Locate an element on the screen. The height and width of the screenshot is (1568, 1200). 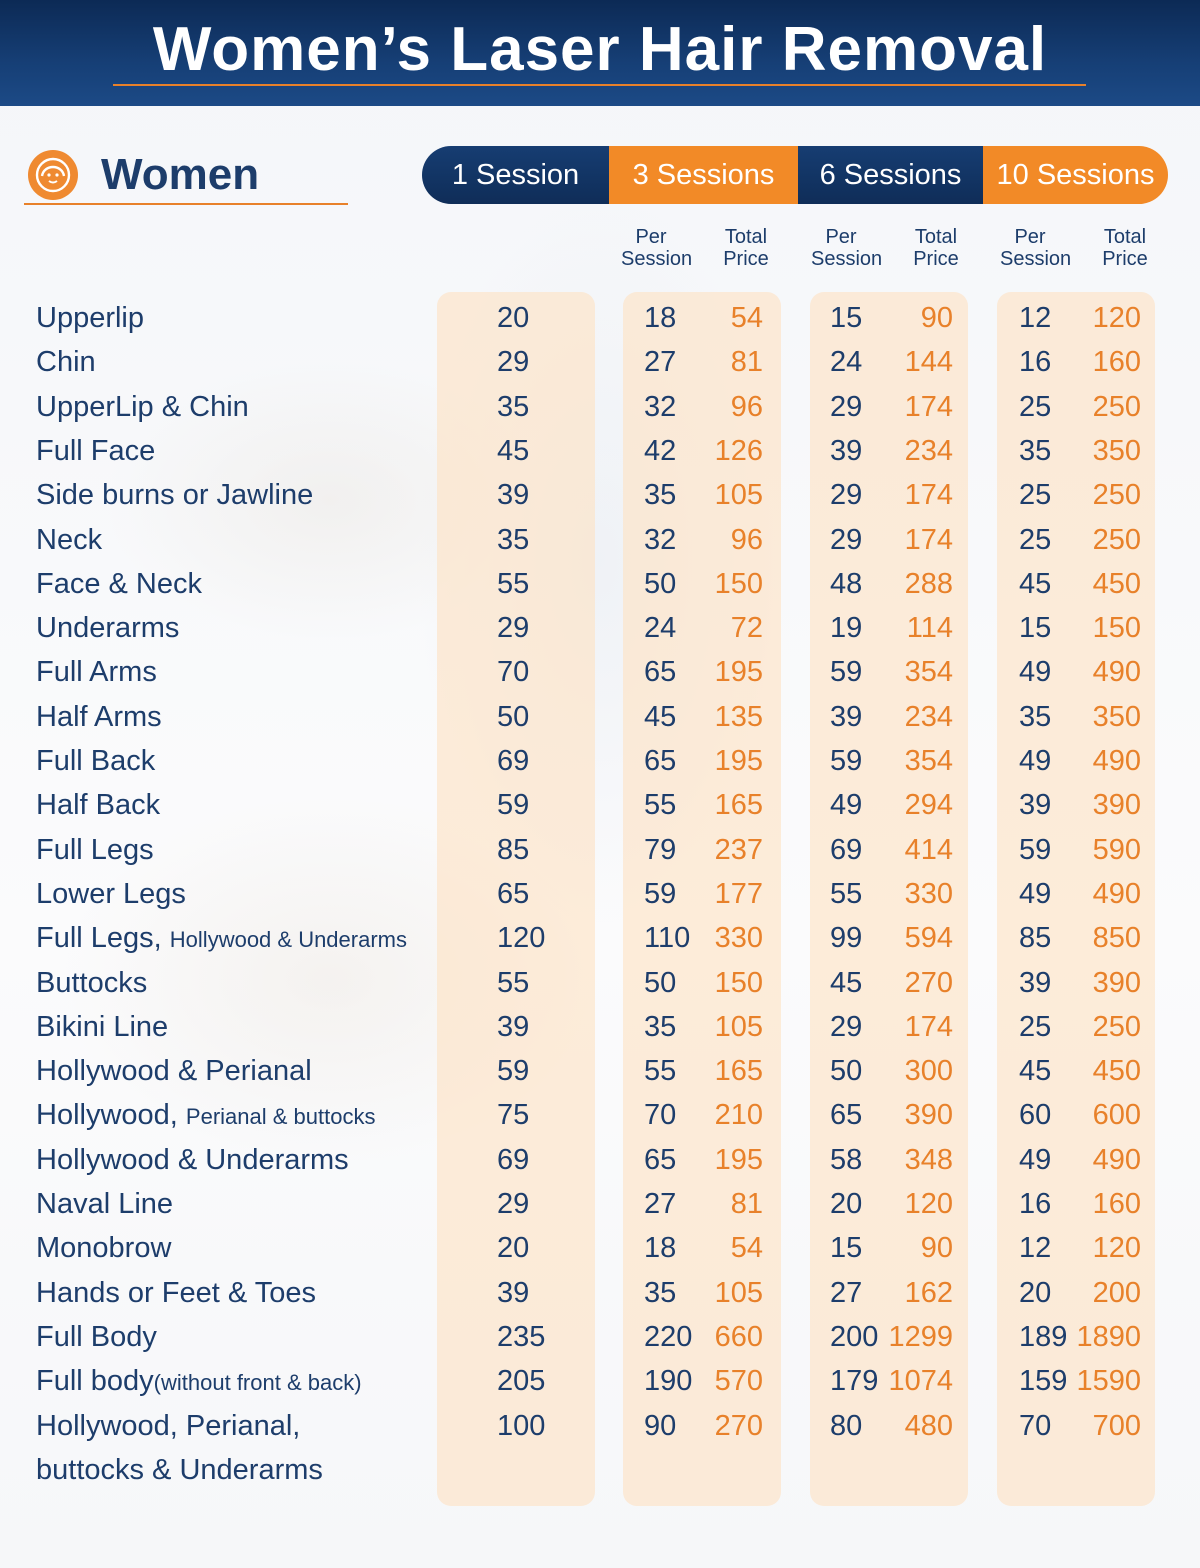
price-s10-per: 49 is located at coordinates (1035, 1160).